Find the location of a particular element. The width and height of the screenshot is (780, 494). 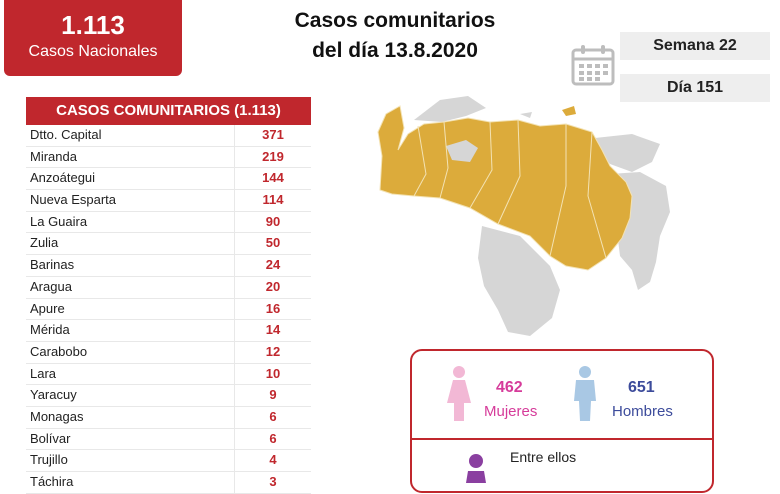

state-name: Táchira is located at coordinates (52, 481).